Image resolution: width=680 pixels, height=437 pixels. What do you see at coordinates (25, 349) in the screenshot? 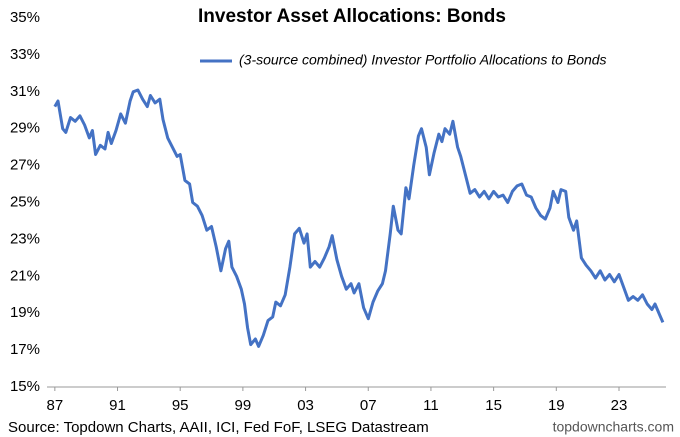
I see `y-tick-label: 17%` at bounding box center [25, 349].